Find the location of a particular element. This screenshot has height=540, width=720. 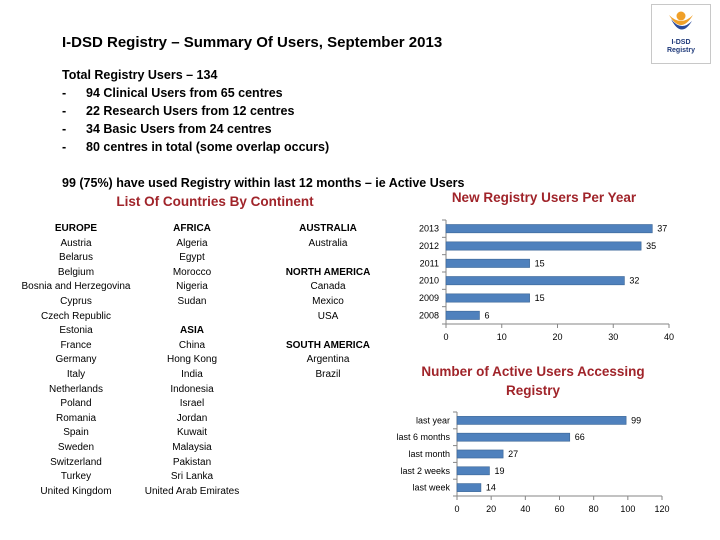

summary-bullet: - 34 Basic Users from 24 centres is located at coordinates (263, 129).